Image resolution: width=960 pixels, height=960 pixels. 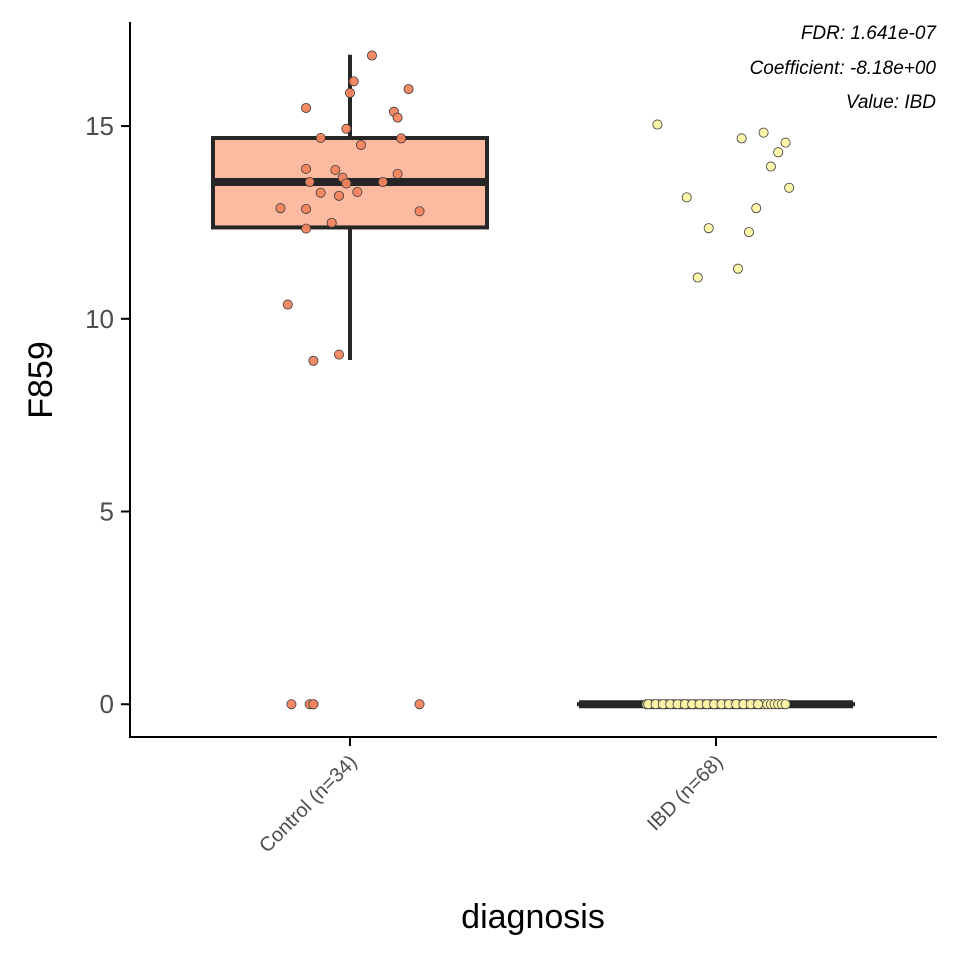 I want to click on x-ticks: Control (n=34) IBD (n=68), so click(x=491, y=797).